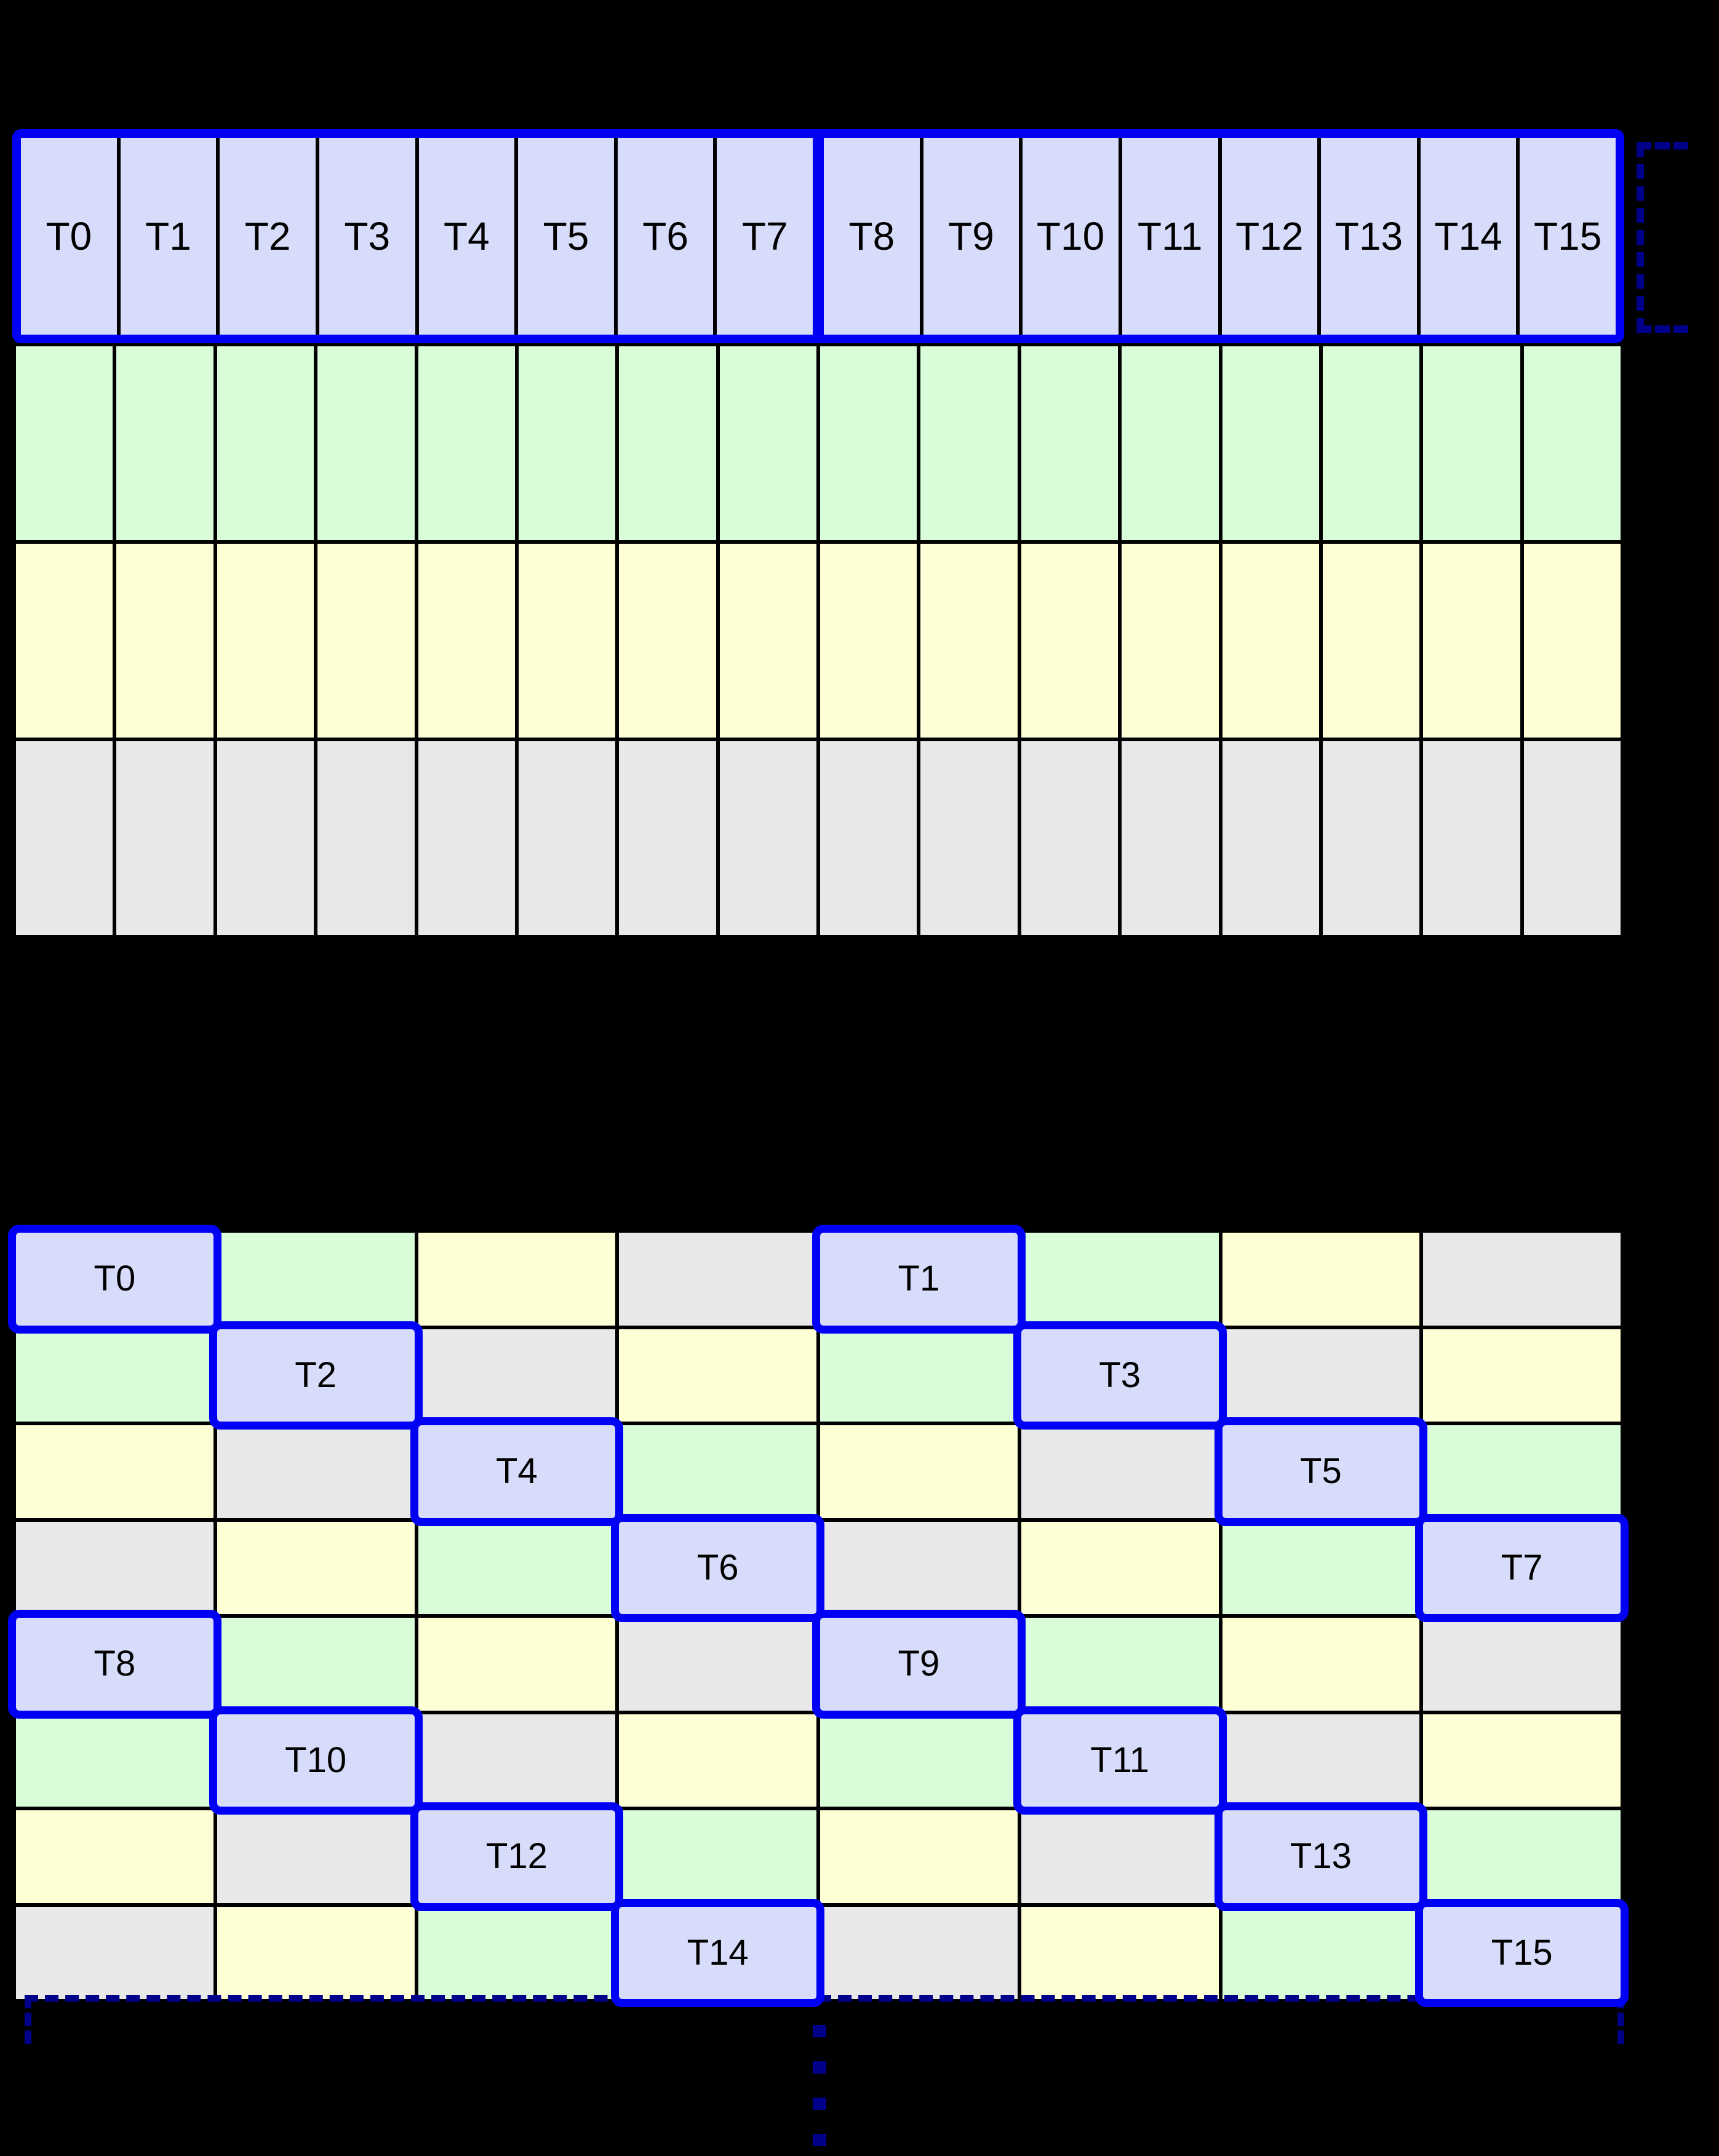 The width and height of the screenshot is (1719, 2156). I want to click on top-grid-thread-row: T0 T1 T2 T3 T4 T5 T6 T7 T8 T9 T10 T11 T12 T13 T14 T15, so click(818, 236).